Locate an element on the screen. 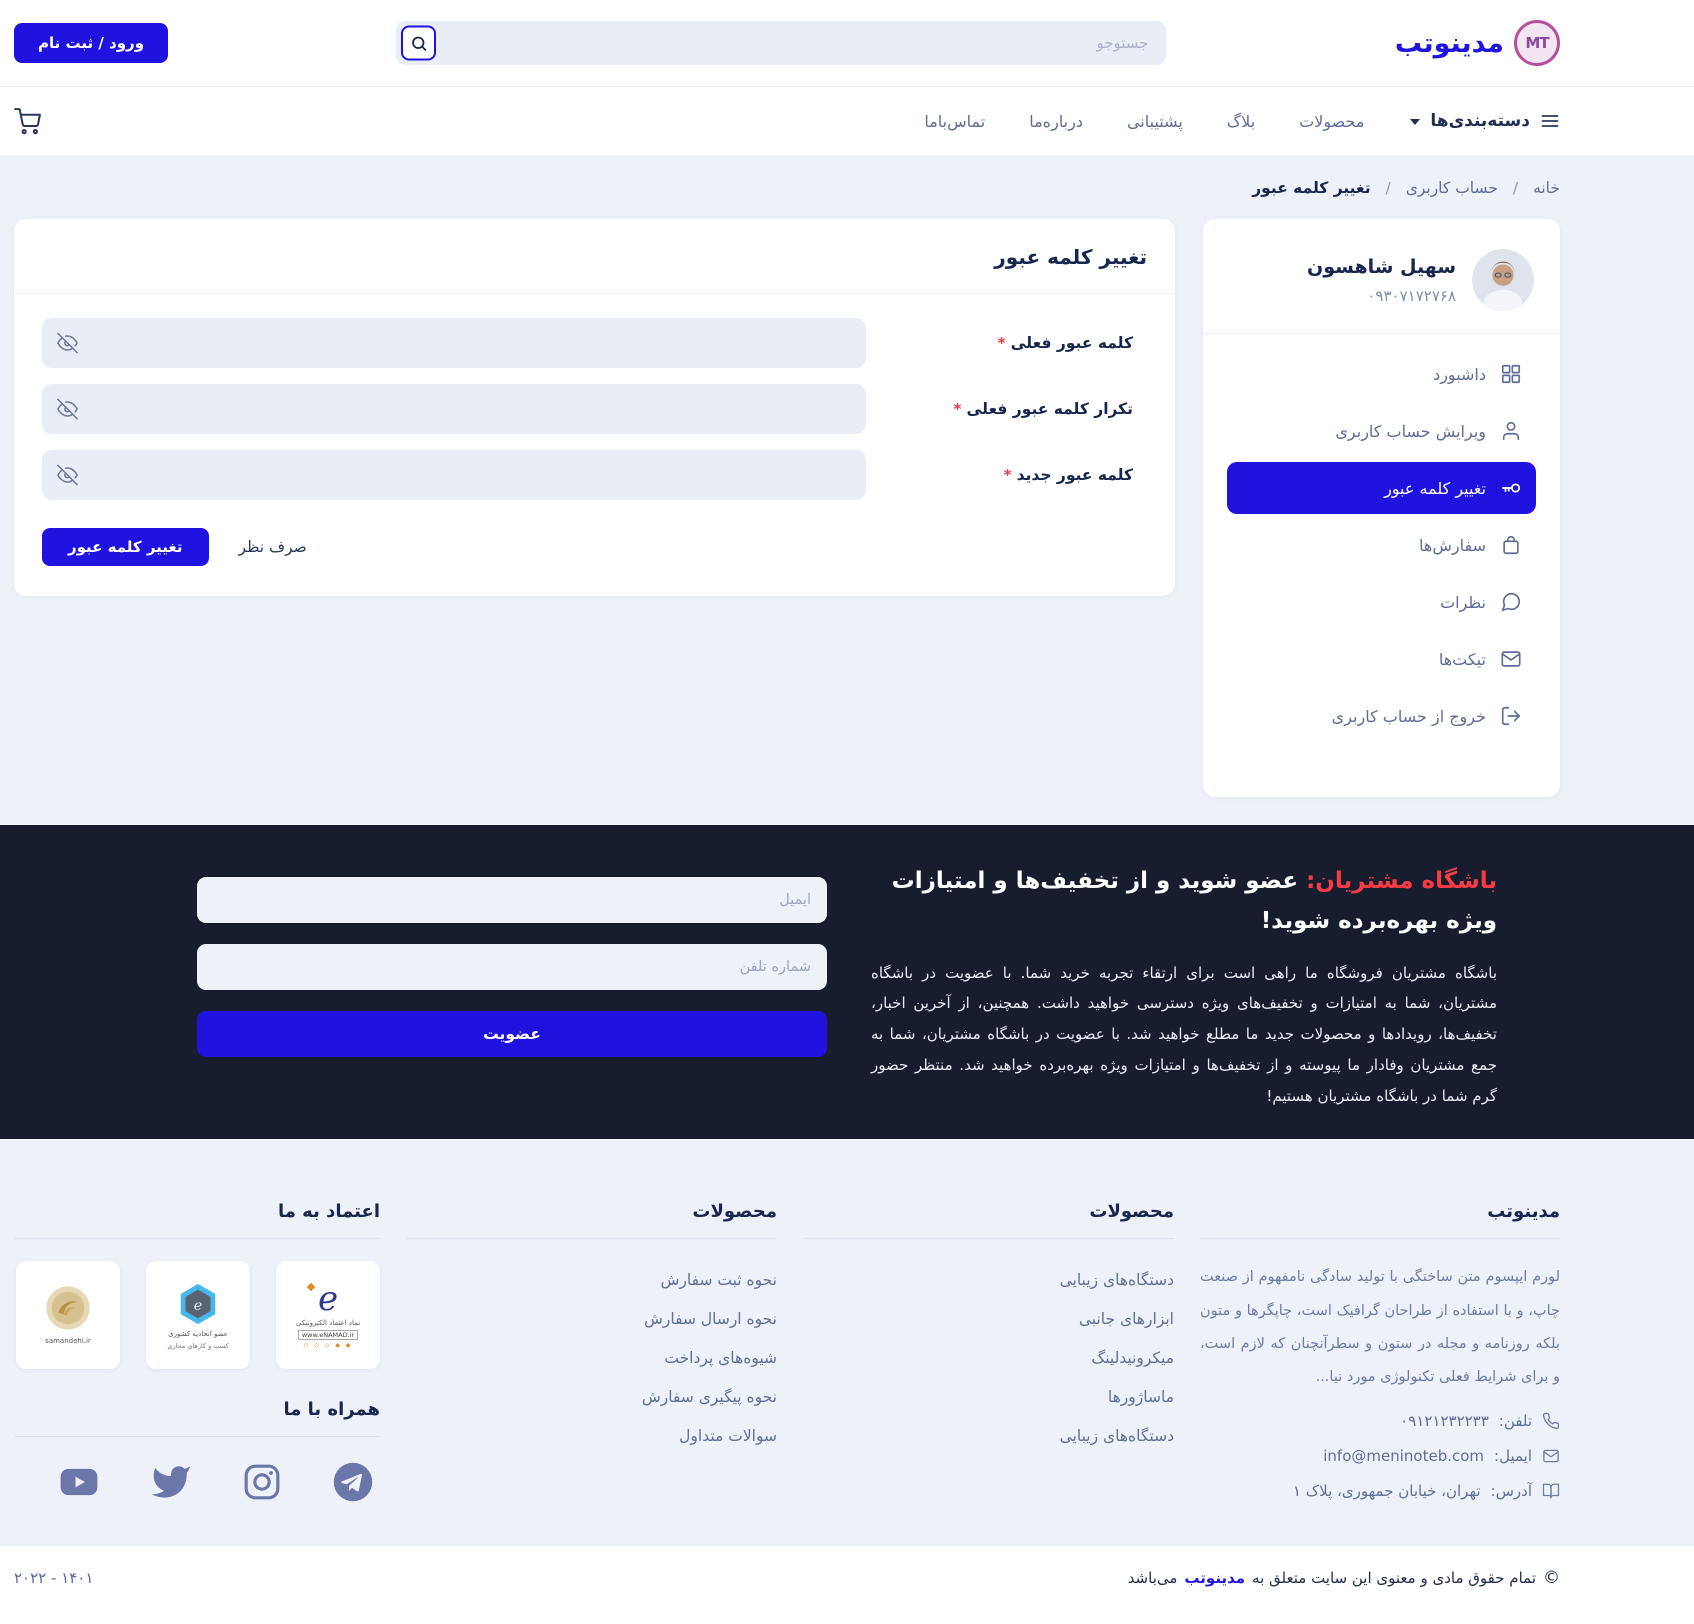  user-profile: سهیل شاهسون ۰۹۳۰۷۱۷۲۷۶۸ is located at coordinates (1381, 279).